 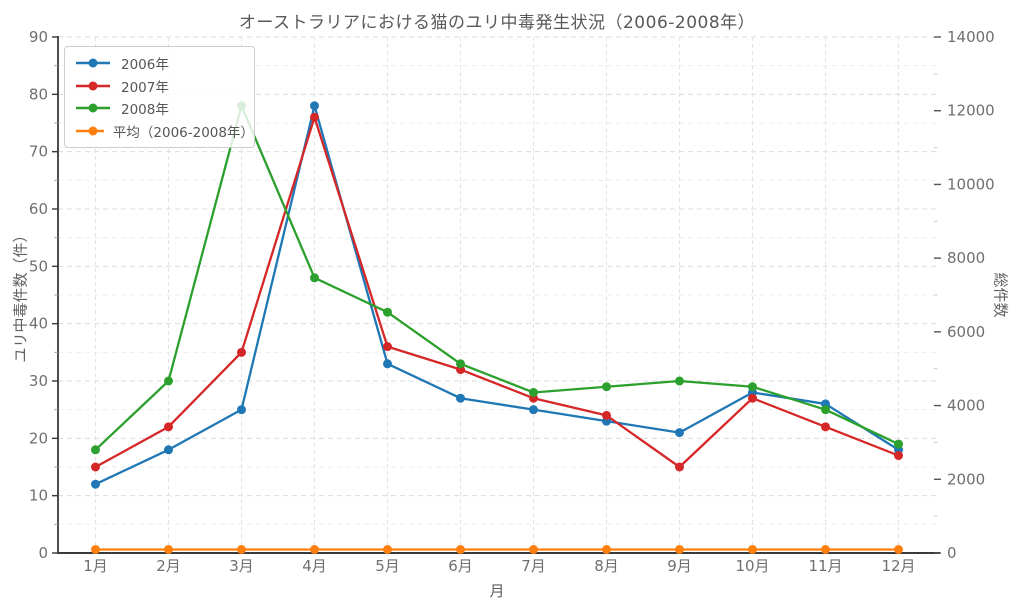 I want to click on svg-text: 80, so click(x=38, y=94).